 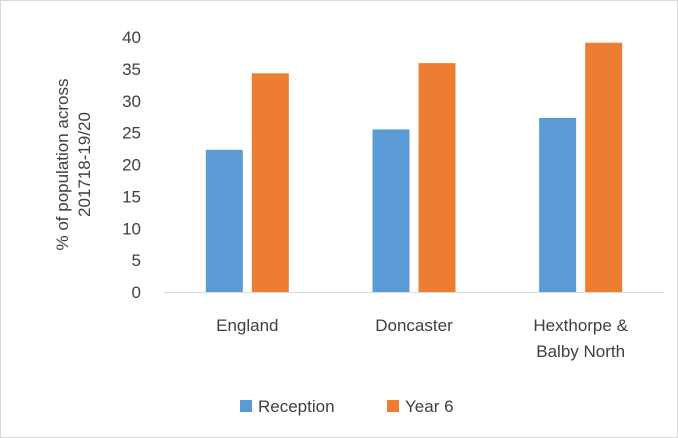 I want to click on y-tick-label: 5, so click(x=136, y=260).